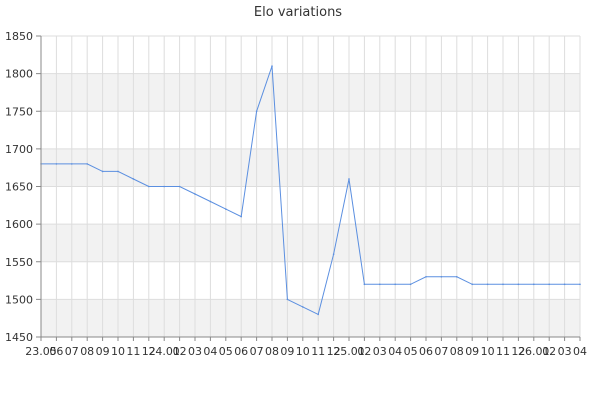  What do you see at coordinates (19, 262) in the screenshot?
I see `y-tick-label: 1550` at bounding box center [19, 262].